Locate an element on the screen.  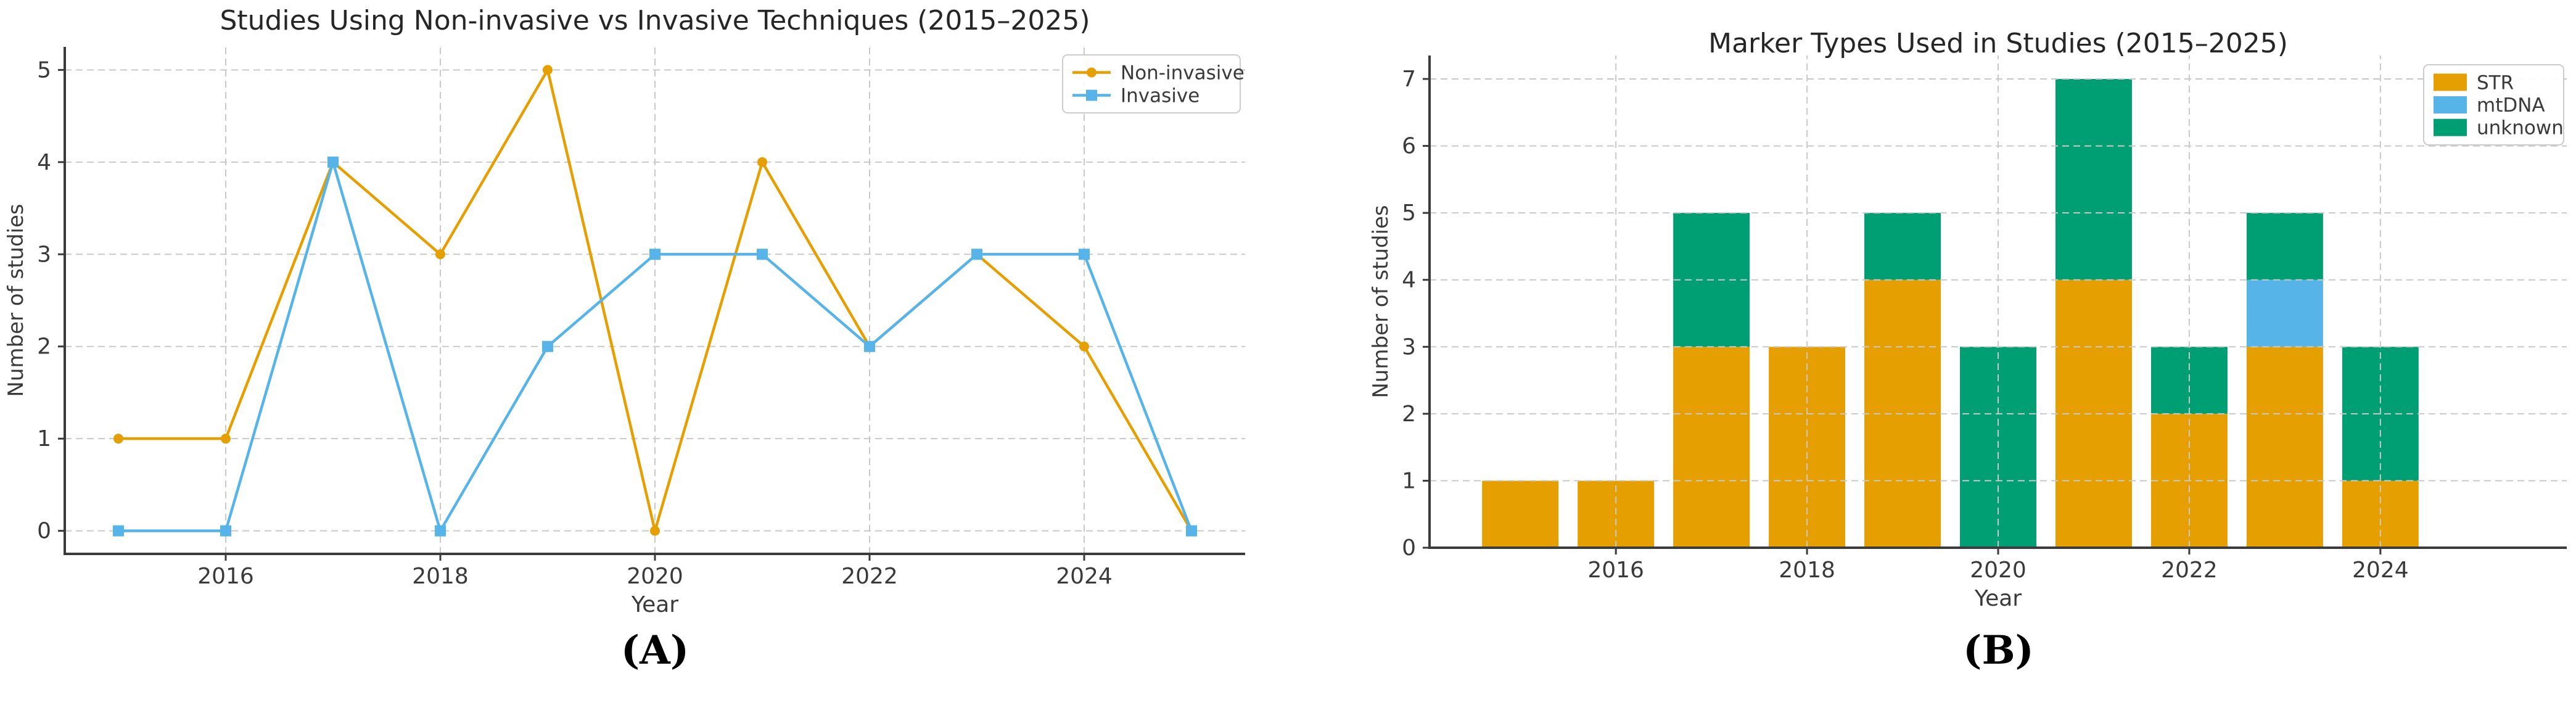
chart-title: Marker Types Used in Studies (2015–2025) is located at coordinates (1998, 43).